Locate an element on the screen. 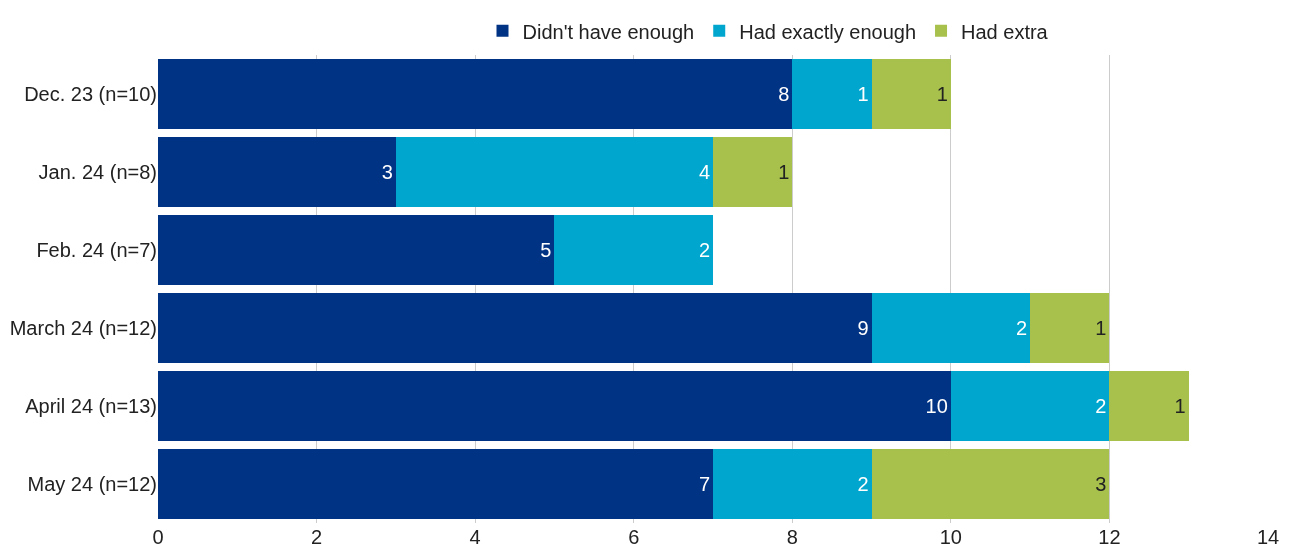 The width and height of the screenshot is (1289, 558). y-tick-label: Jan. 24 (n=8) is located at coordinates (97, 172).